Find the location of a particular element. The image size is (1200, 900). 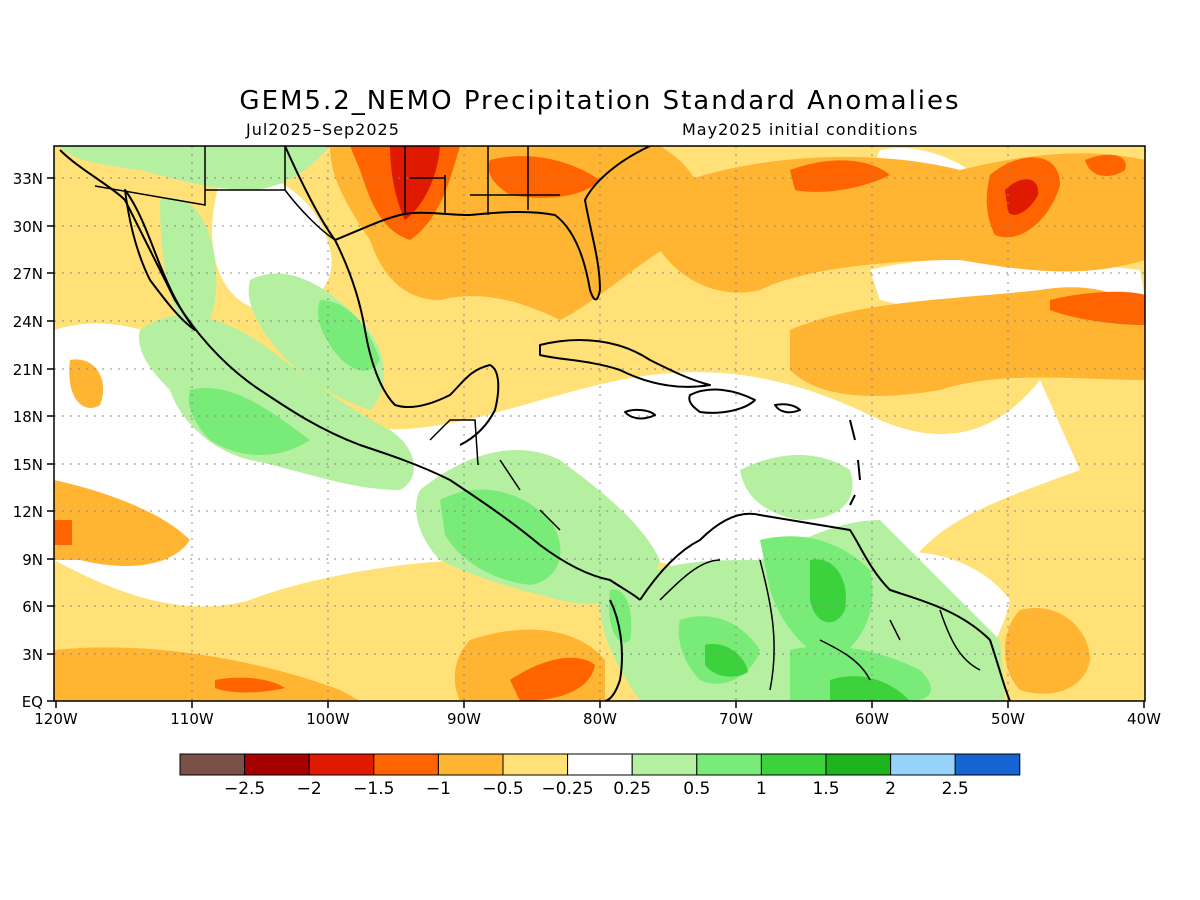

anomaly-green-caribbean is located at coordinates (796, 487).